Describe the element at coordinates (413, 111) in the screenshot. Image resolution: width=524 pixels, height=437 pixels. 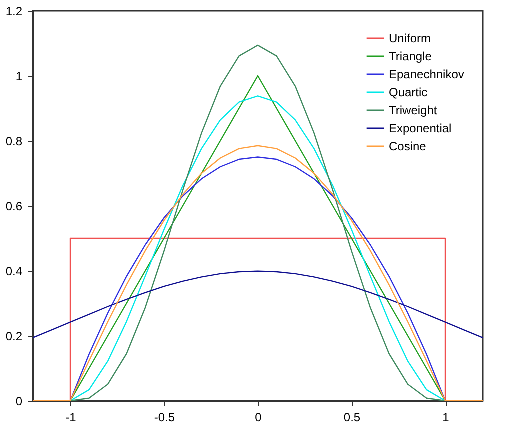
I see `legend-label: Triweight` at that location.